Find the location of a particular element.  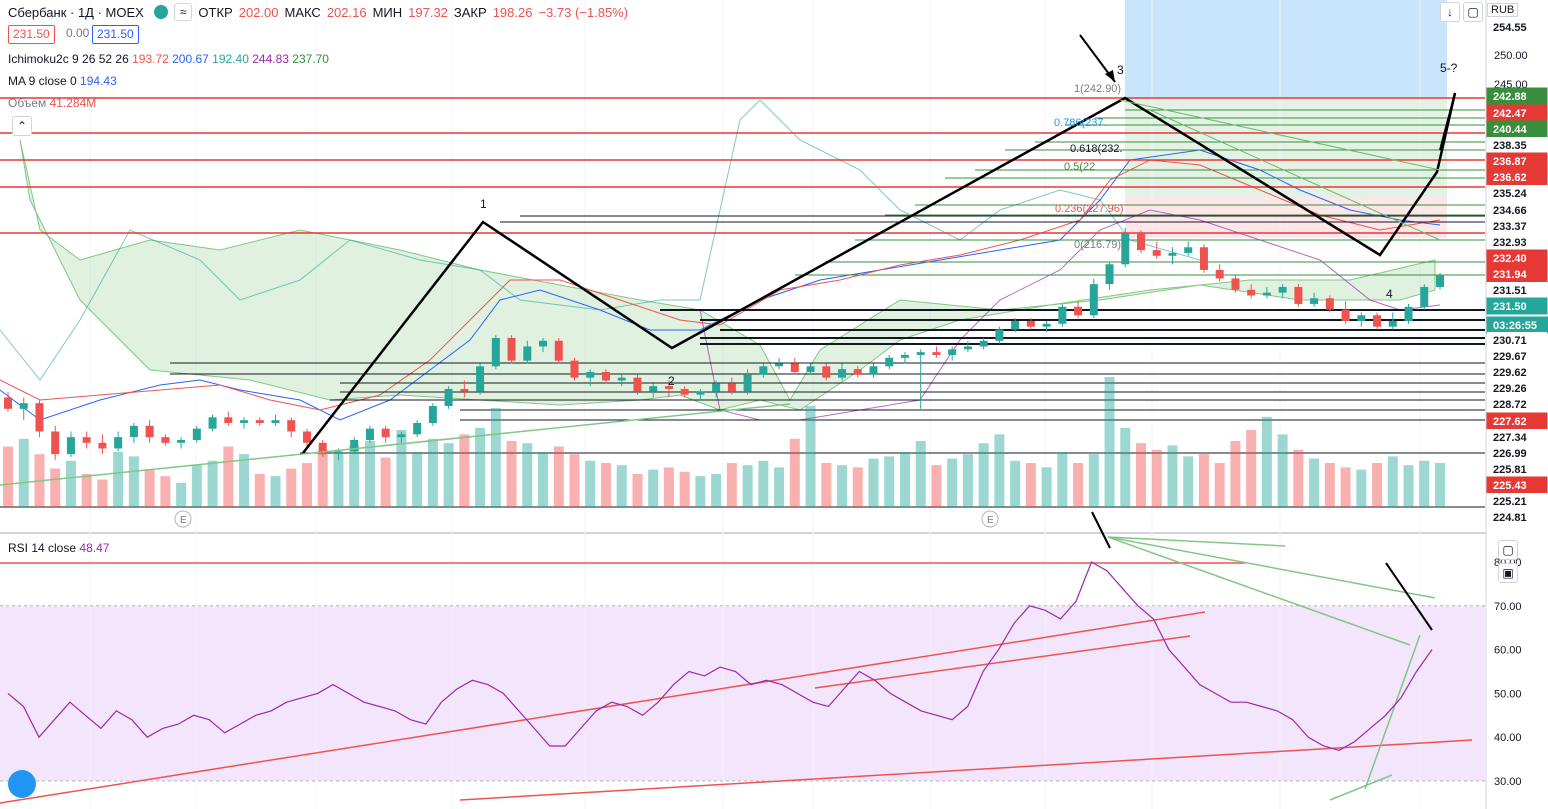

ma-value: 194.43 is located at coordinates (98, 81).